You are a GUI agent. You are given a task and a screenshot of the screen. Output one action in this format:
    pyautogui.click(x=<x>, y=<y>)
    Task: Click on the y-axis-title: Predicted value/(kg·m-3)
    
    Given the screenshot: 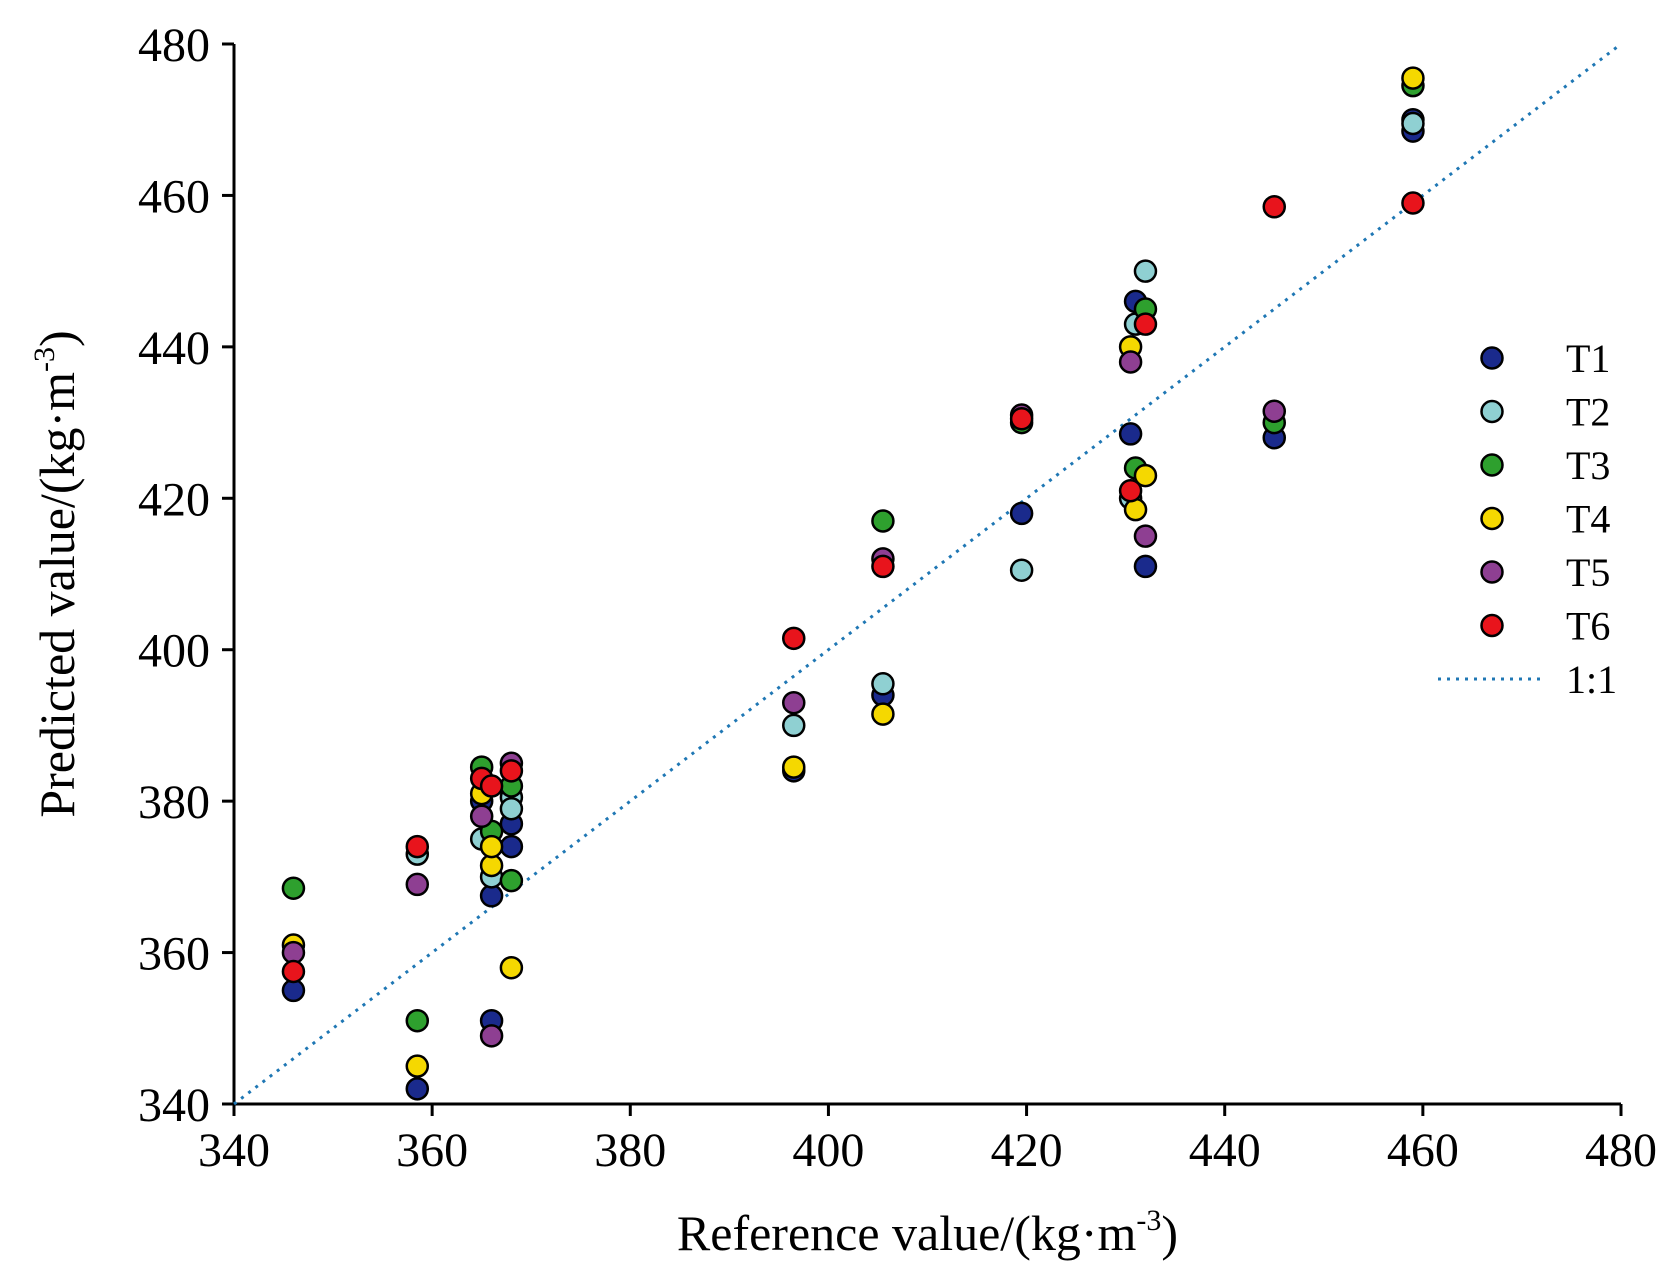 What is the action you would take?
    pyautogui.click(x=56, y=573)
    